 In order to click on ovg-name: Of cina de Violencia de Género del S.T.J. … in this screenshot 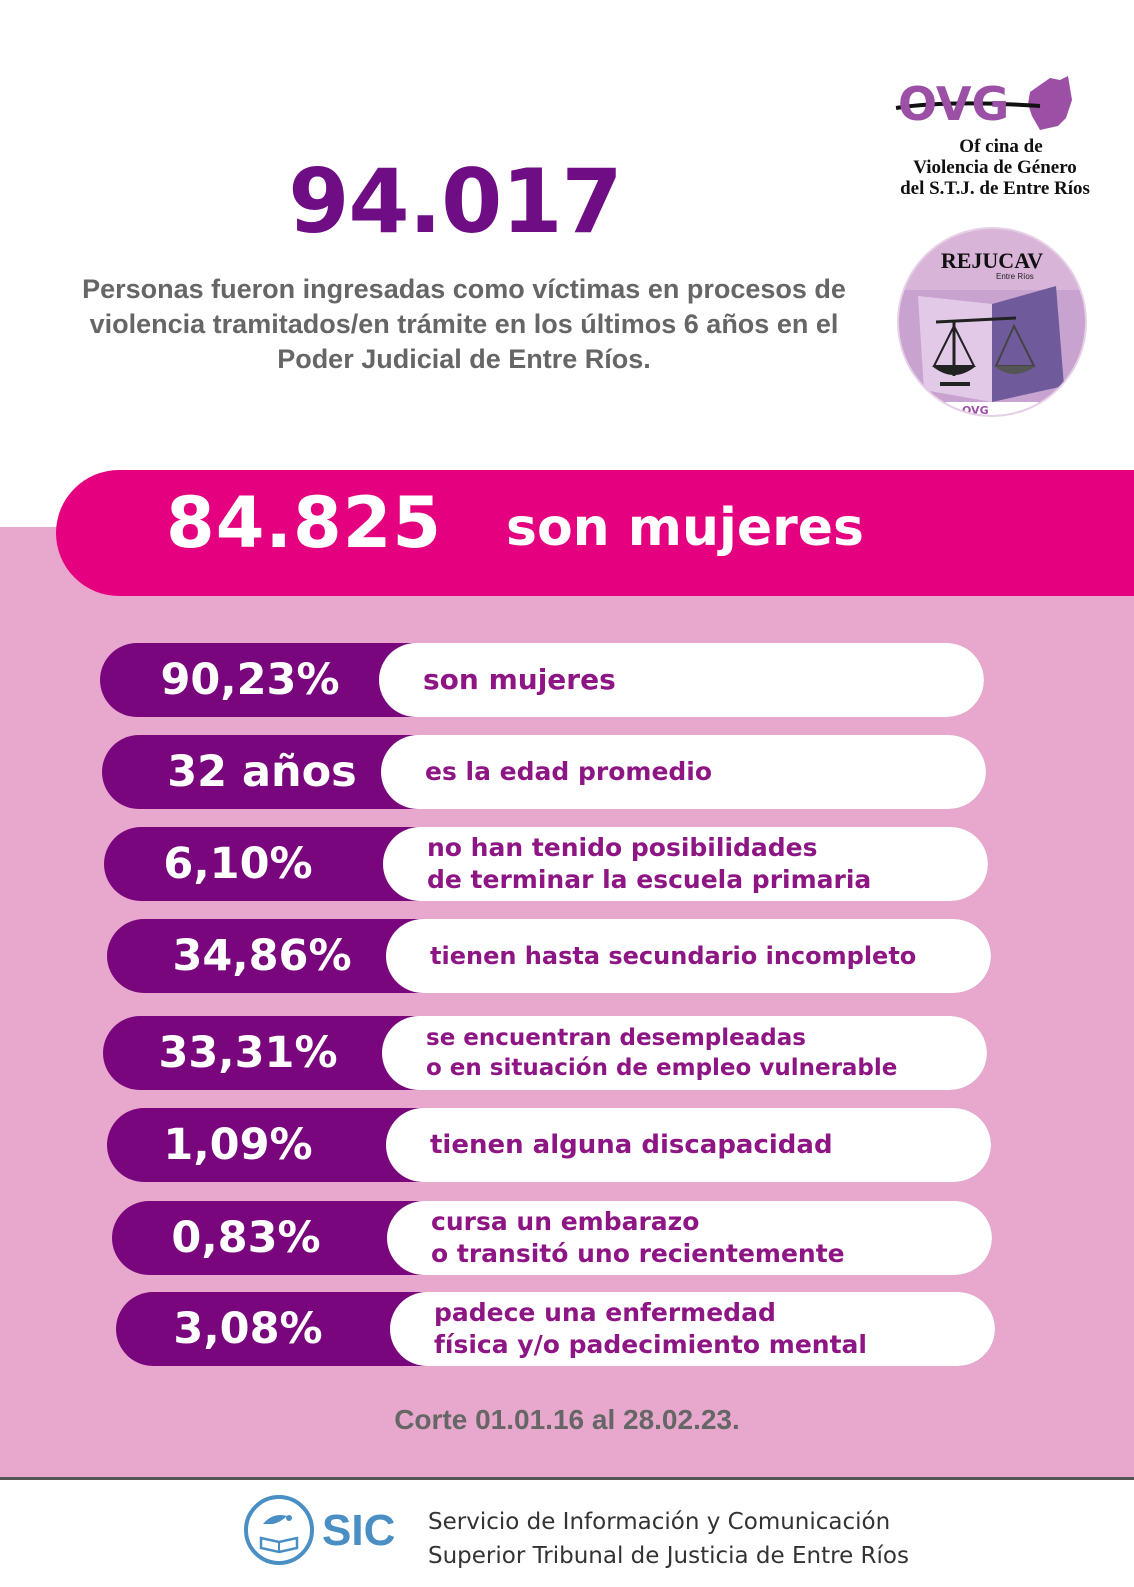, I will do `click(995, 167)`.